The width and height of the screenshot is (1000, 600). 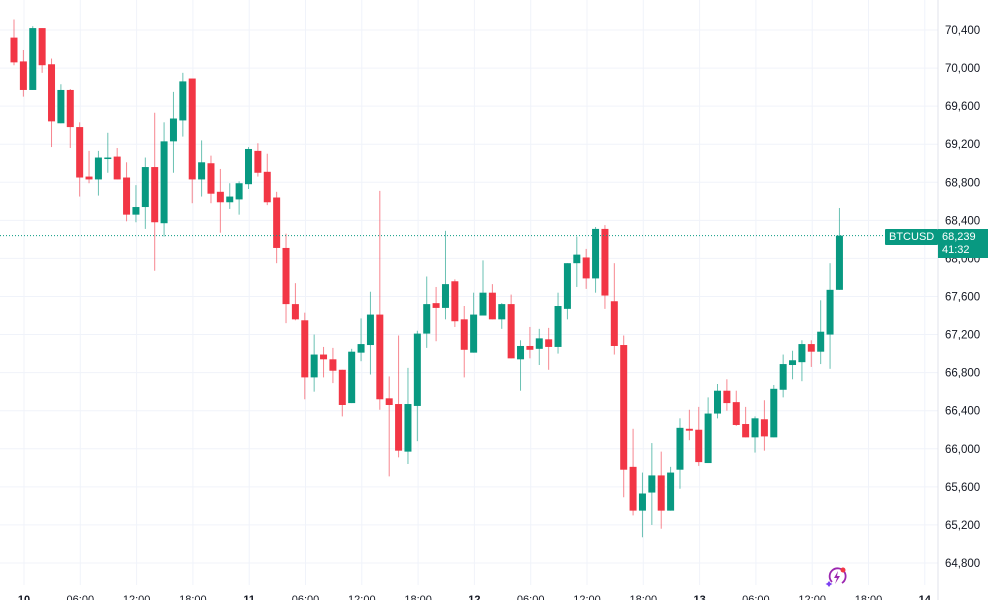 What do you see at coordinates (962, 336) in the screenshot?
I see `y-tick-label: 67,200` at bounding box center [962, 336].